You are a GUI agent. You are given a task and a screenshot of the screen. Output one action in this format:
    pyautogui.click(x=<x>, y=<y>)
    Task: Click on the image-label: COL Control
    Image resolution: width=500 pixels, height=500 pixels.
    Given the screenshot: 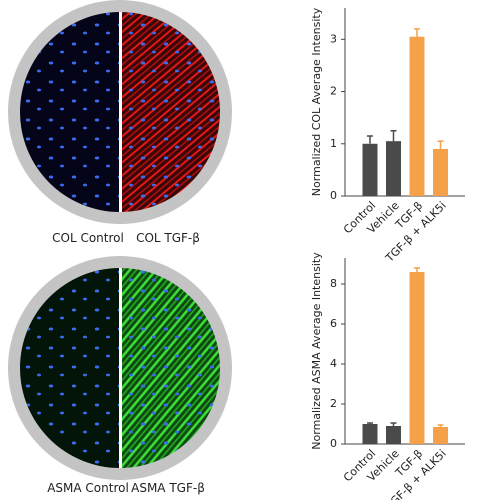 What is the action you would take?
    pyautogui.click(x=88, y=238)
    